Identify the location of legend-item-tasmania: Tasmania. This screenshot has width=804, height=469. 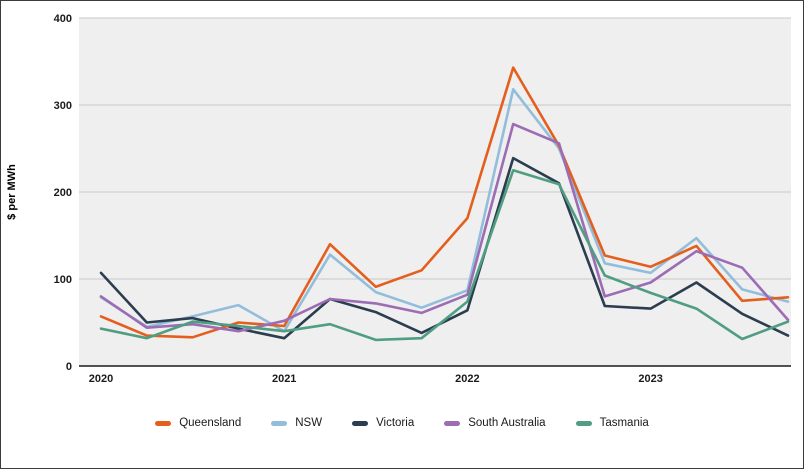
(612, 423).